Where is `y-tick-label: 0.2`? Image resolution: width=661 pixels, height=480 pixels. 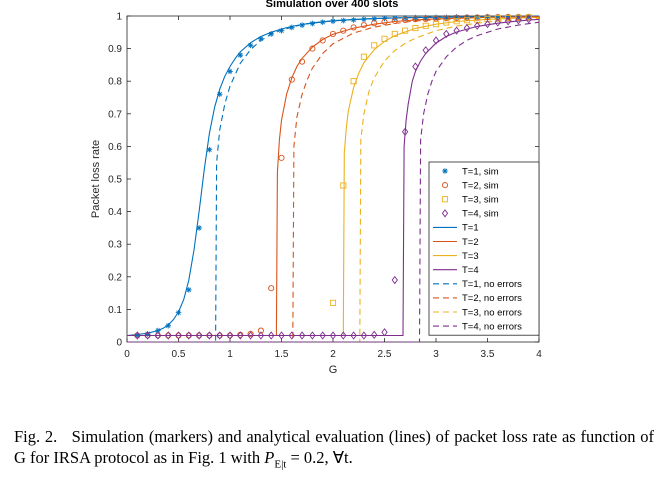 y-tick-label: 0.2 is located at coordinates (115, 277).